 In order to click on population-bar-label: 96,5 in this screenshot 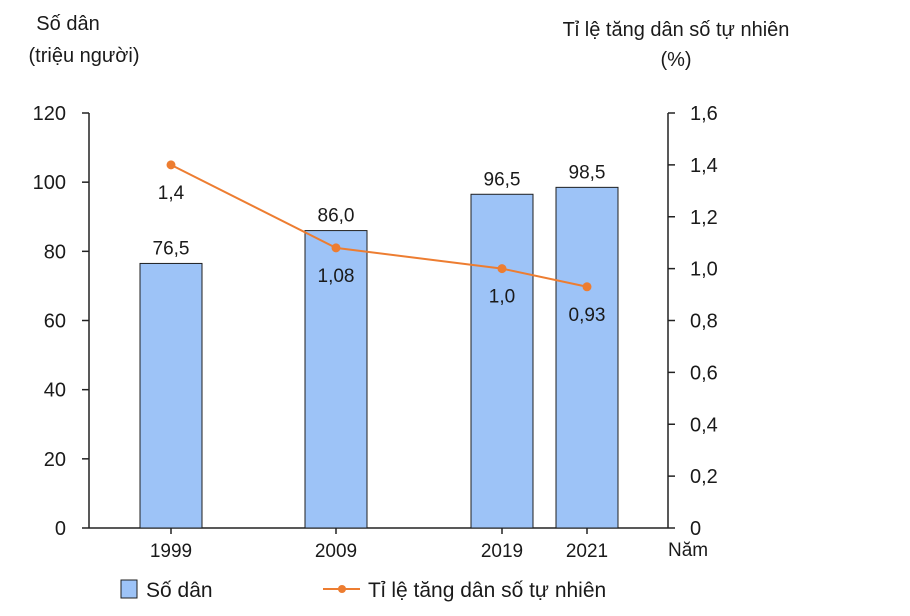, I will do `click(502, 179)`.